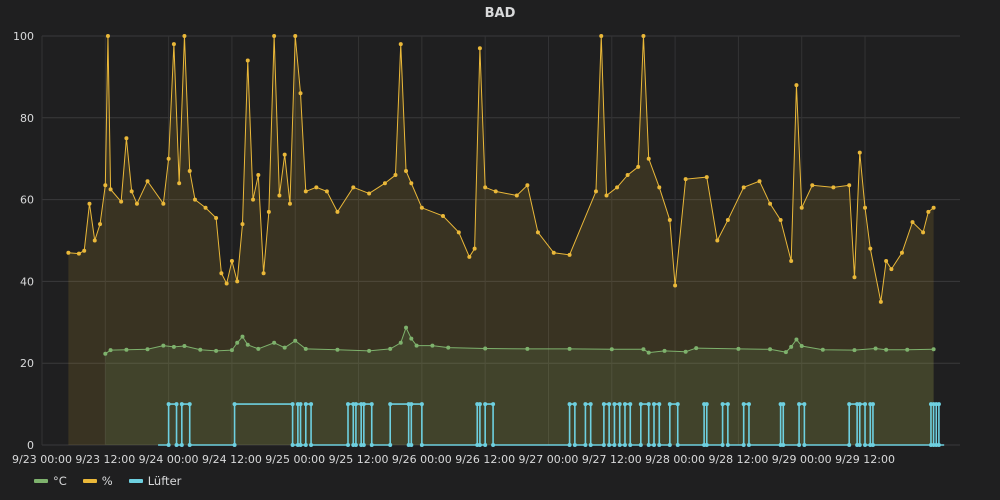  What do you see at coordinates (164, 481) in the screenshot?
I see `legend-label: Lüfter` at bounding box center [164, 481].